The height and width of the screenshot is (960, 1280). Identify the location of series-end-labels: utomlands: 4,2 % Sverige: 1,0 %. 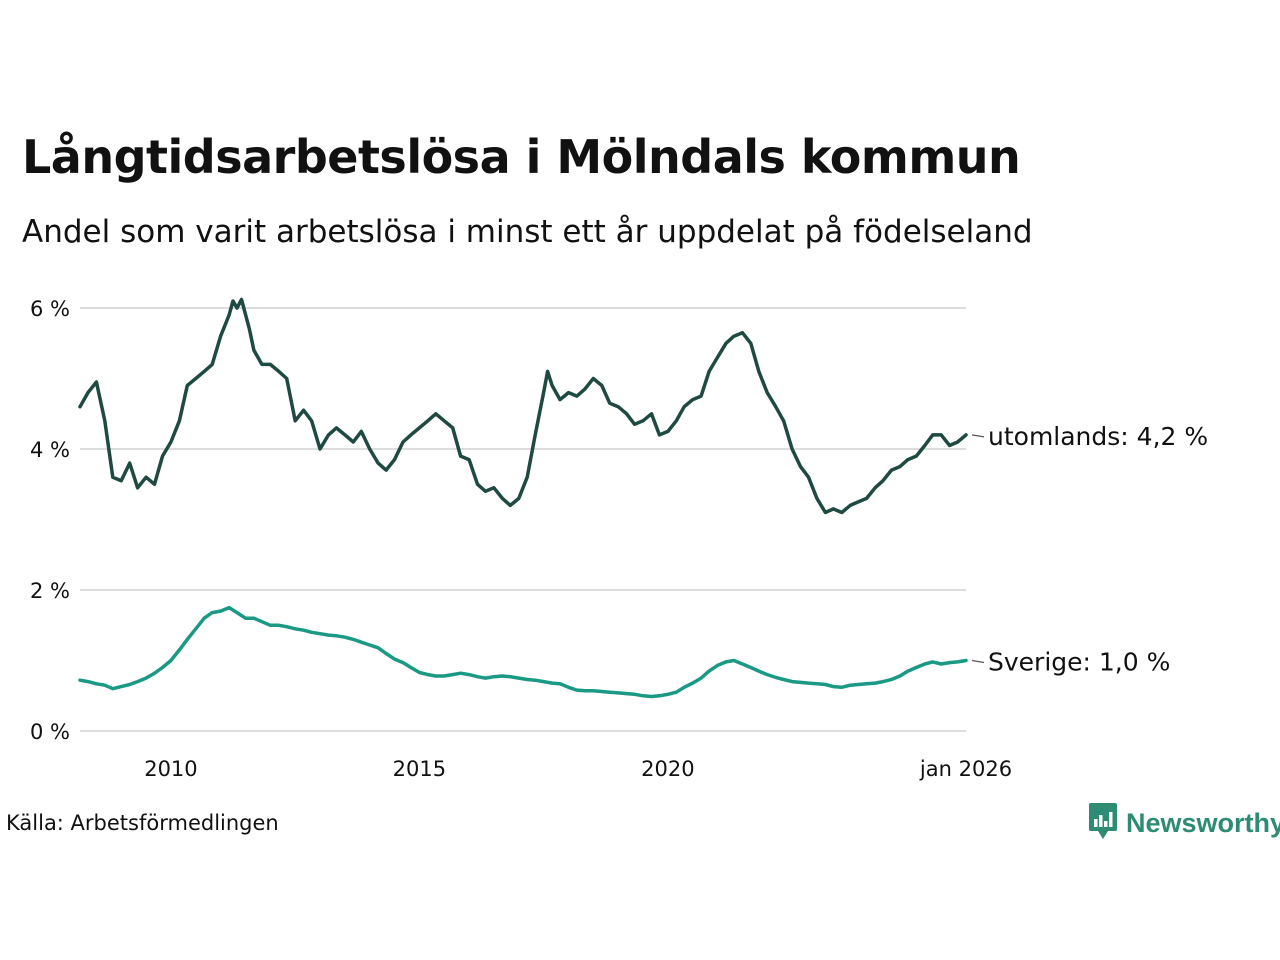
(1089, 549).